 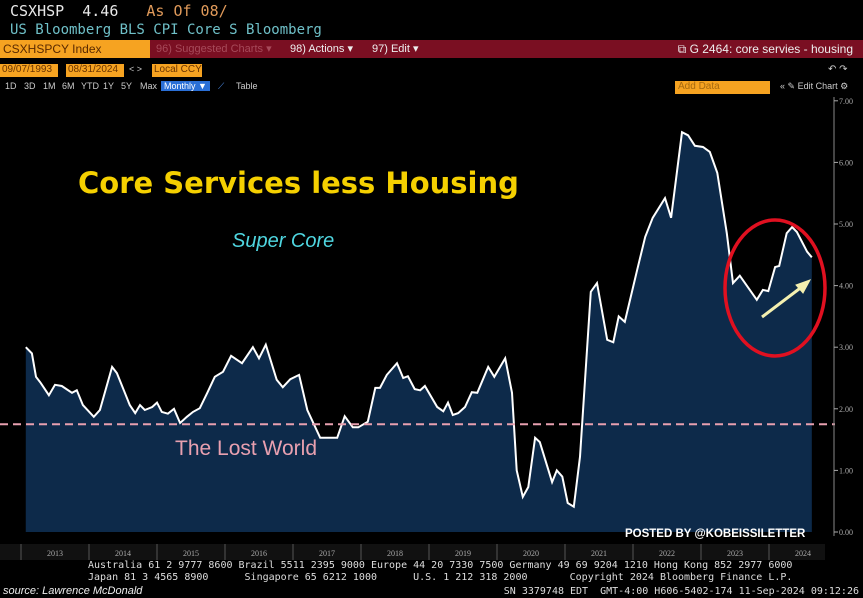 What do you see at coordinates (166, 30) in the screenshot?
I see `security-description: US Bloomberg BLS CPI Core S Bloomberg` at bounding box center [166, 30].